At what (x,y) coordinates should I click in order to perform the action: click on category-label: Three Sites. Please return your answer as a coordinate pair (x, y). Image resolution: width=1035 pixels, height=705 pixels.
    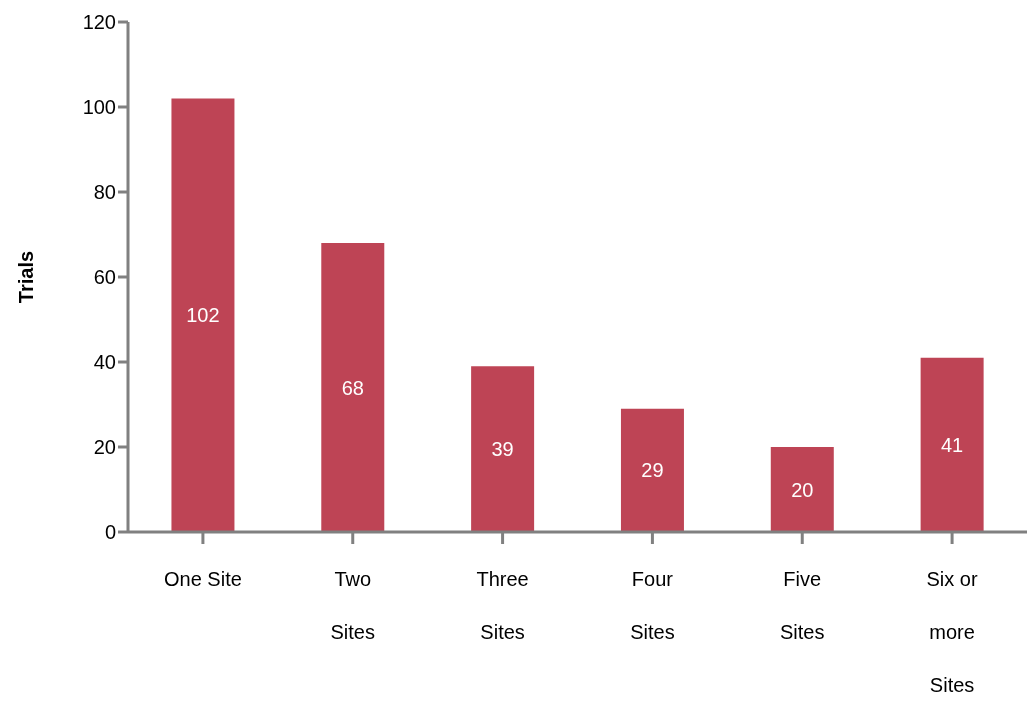
    Looking at the image, I should click on (502, 605).